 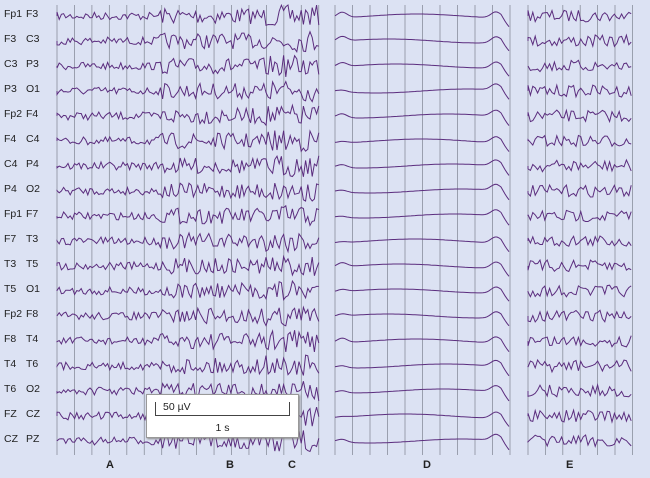 I want to click on electrode-1: Fp1, so click(x=13, y=214).